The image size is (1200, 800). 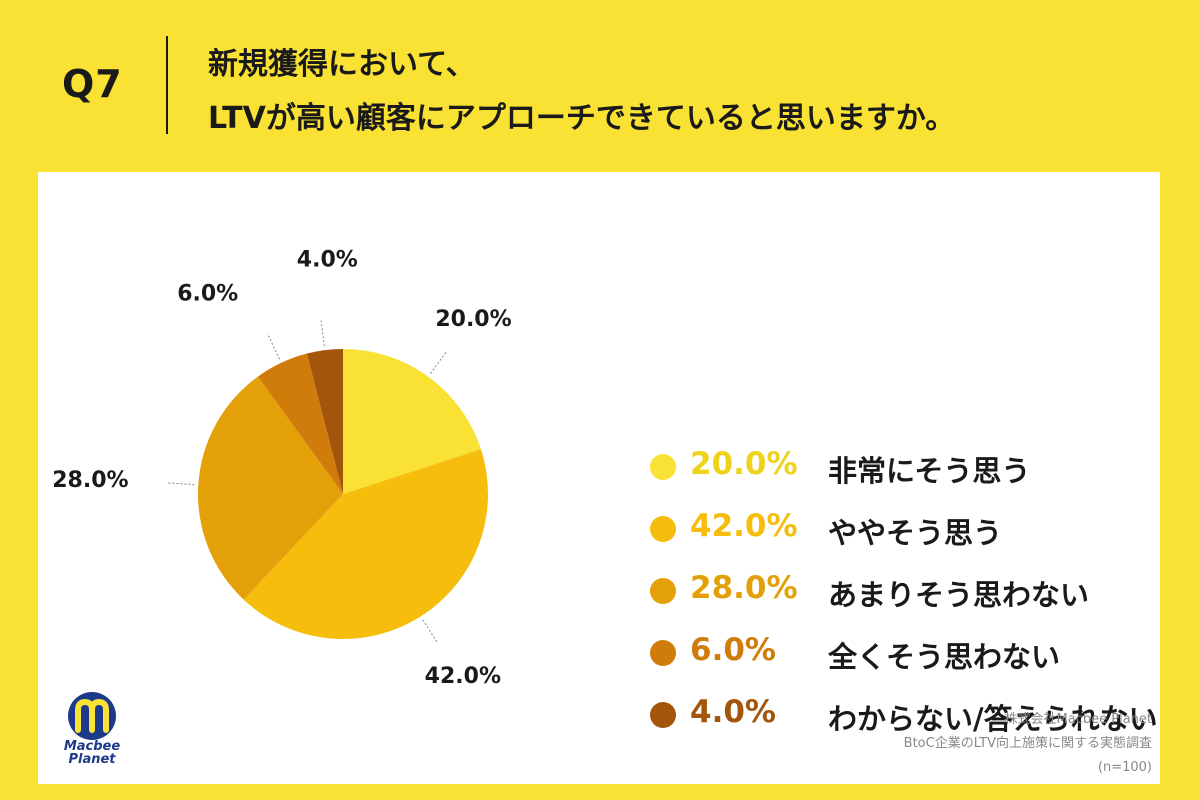 What do you see at coordinates (92, 746) in the screenshot?
I see `logo-line-1: Macbee` at bounding box center [92, 746].